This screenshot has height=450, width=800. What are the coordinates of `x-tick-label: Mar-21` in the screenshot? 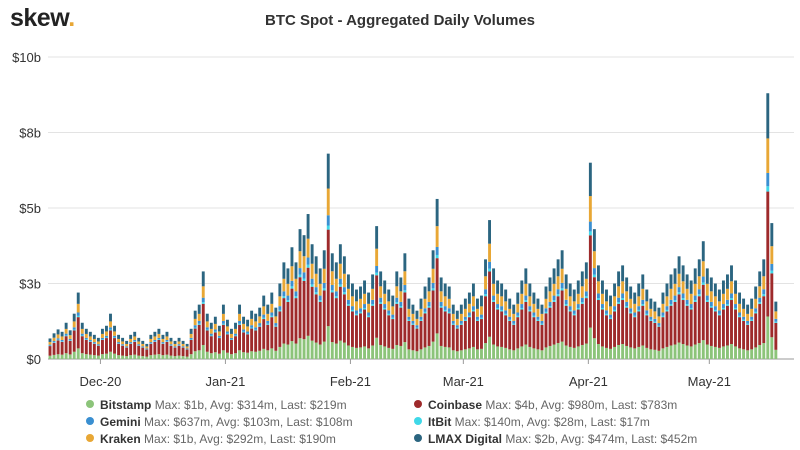 It's located at (463, 381).